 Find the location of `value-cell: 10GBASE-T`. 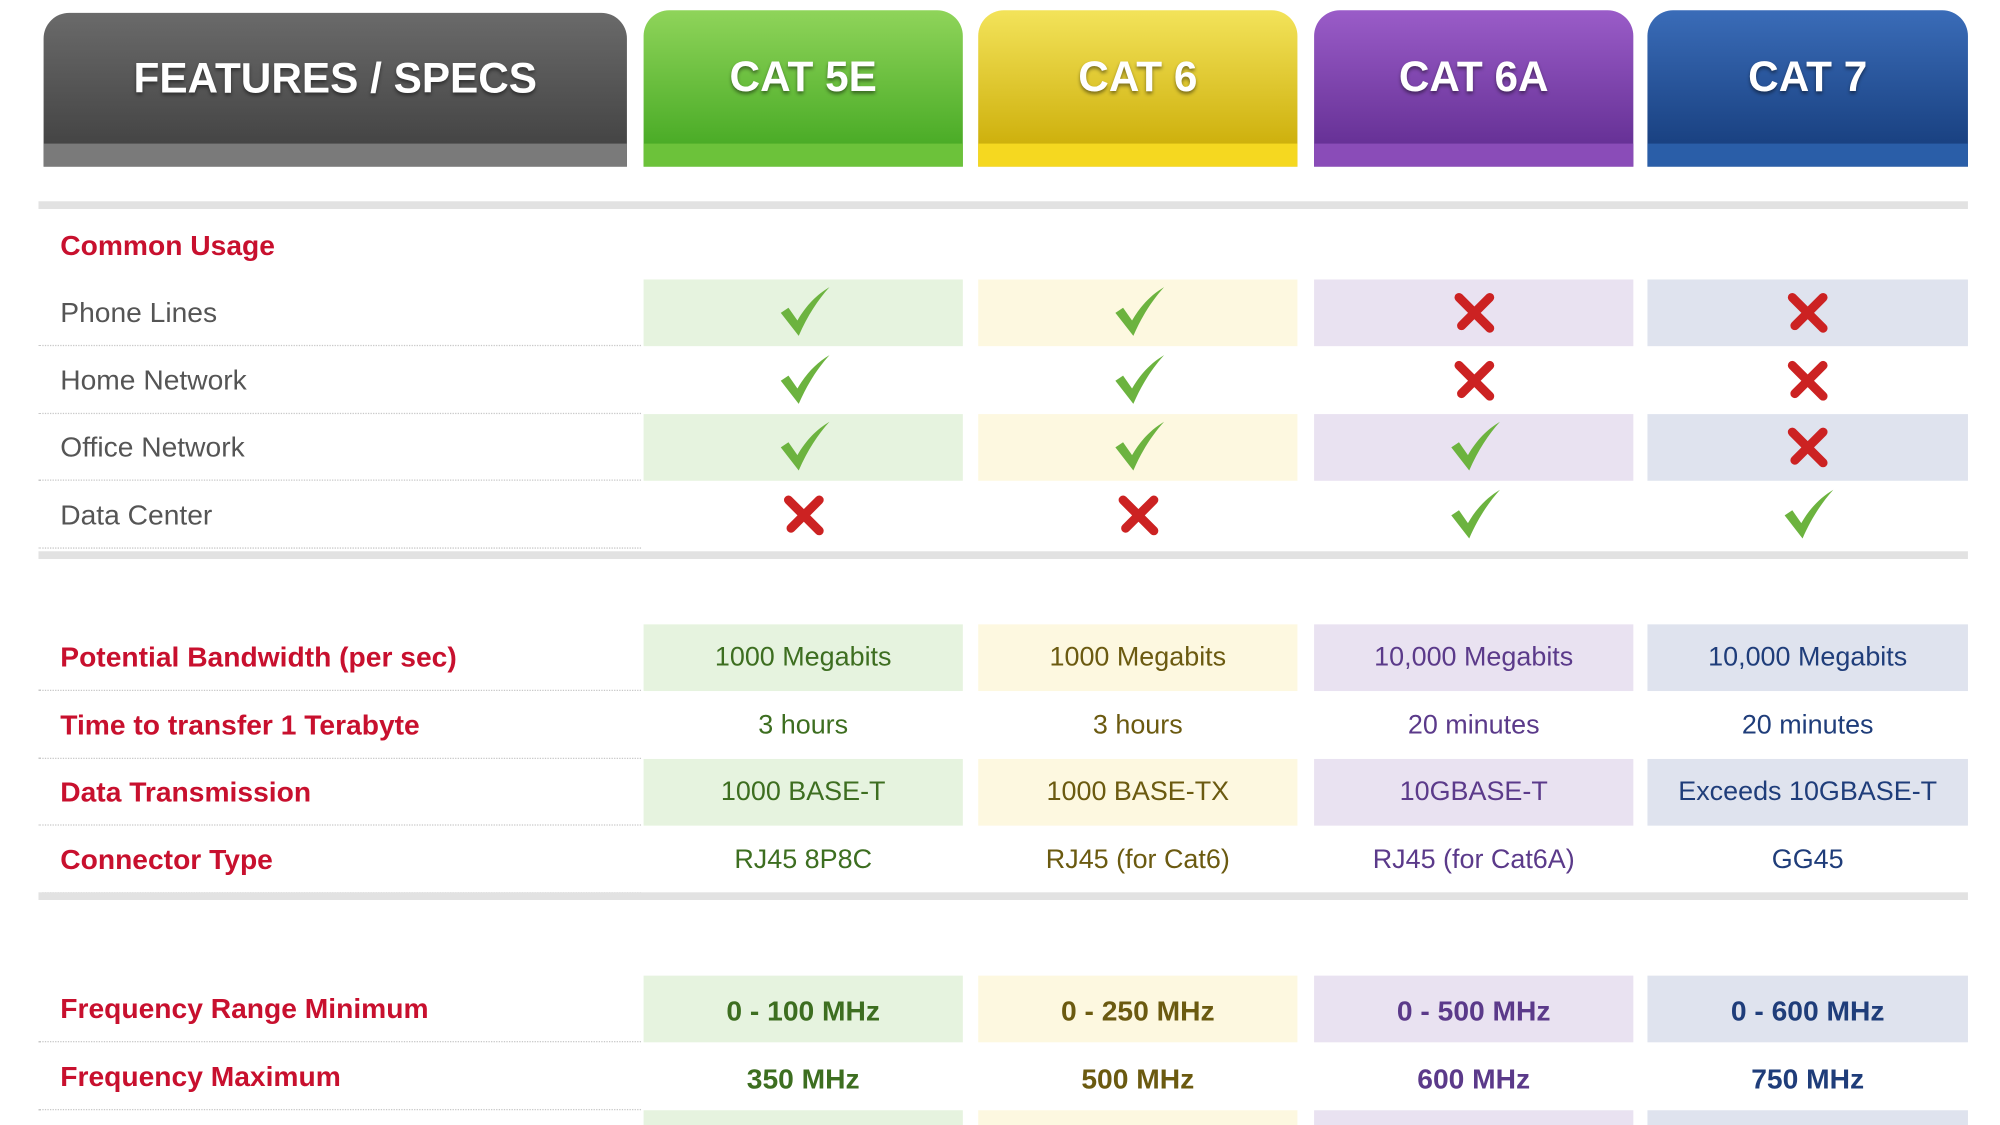

value-cell: 10GBASE-T is located at coordinates (1474, 792).